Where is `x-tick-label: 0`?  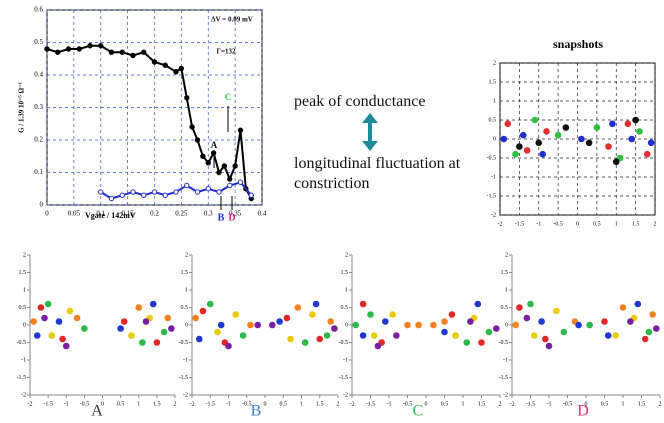
x-tick-label: 0 is located at coordinates (426, 404).